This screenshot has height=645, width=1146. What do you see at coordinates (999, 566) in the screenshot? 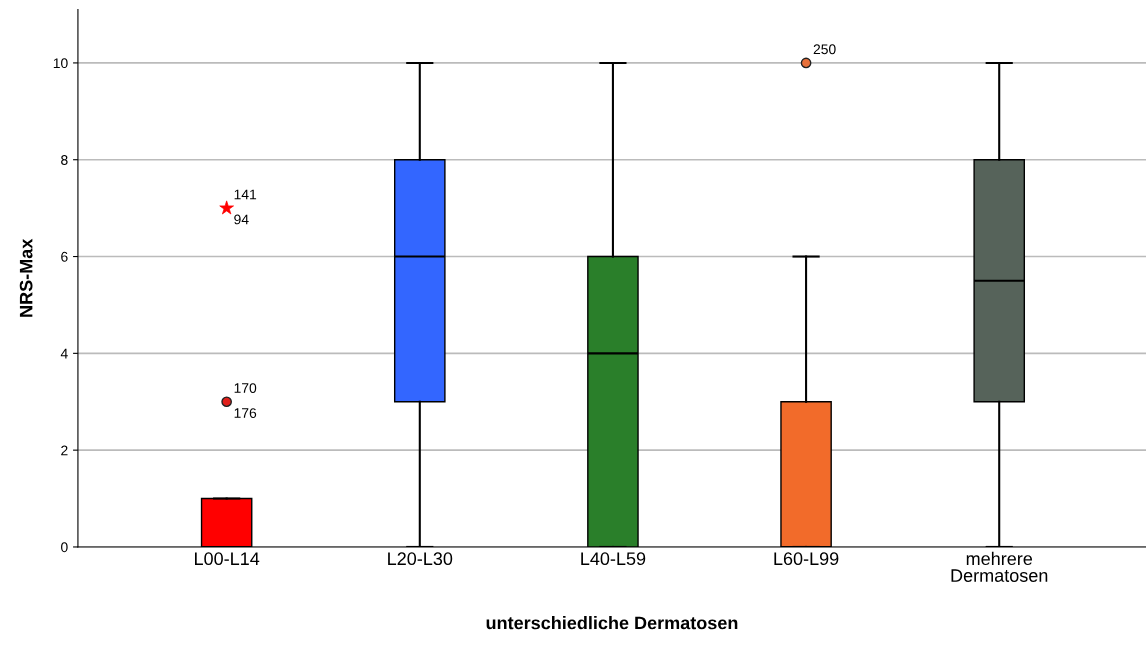
I see `x-tick-label: mehrere Dermatosen` at bounding box center [999, 566].